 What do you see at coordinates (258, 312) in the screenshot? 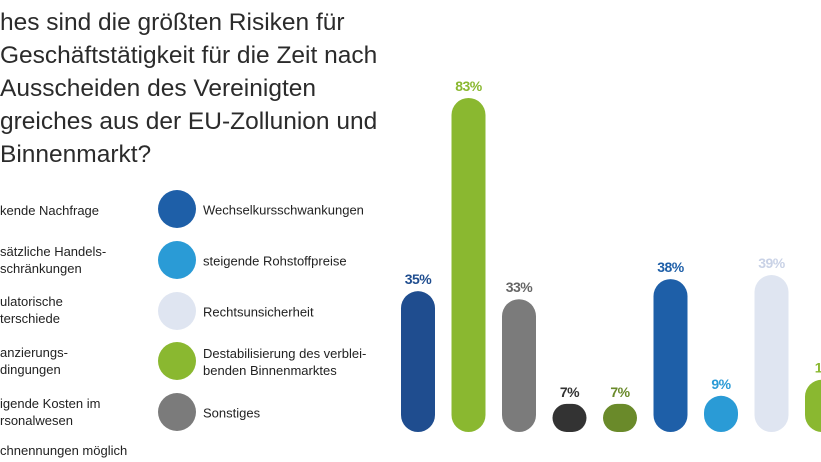
I see `legend-label: Rechtsunsicherheit` at bounding box center [258, 312].